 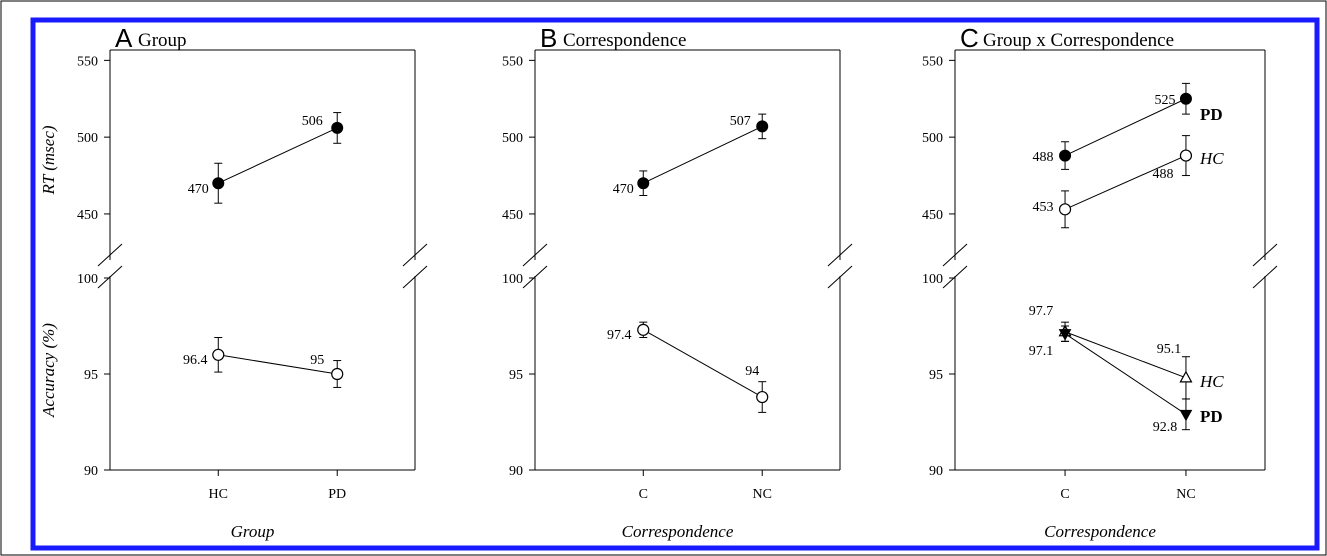 What do you see at coordinates (1078, 40) in the screenshot?
I see `panel-title: Group x Correspondence` at bounding box center [1078, 40].